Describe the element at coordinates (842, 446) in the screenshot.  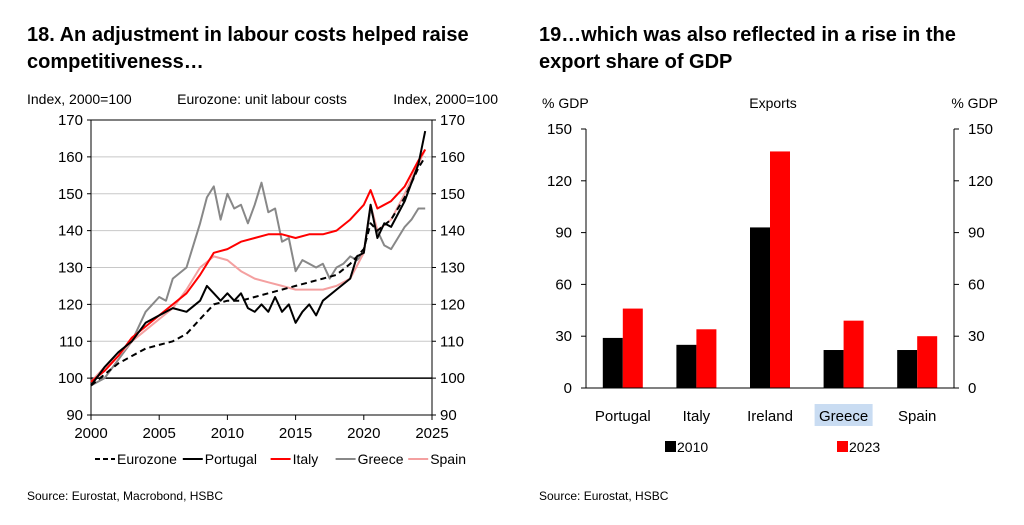
I see `legend-swatch-2023` at that location.